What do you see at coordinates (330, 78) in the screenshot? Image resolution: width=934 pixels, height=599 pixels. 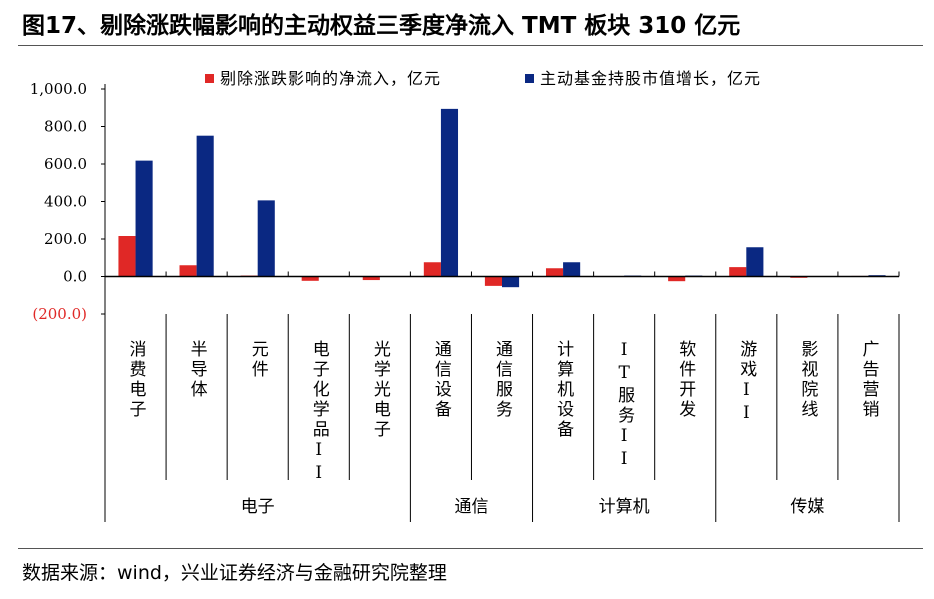 I see `legend-label: 剔除涨跌影响的净流入，亿元` at bounding box center [330, 78].